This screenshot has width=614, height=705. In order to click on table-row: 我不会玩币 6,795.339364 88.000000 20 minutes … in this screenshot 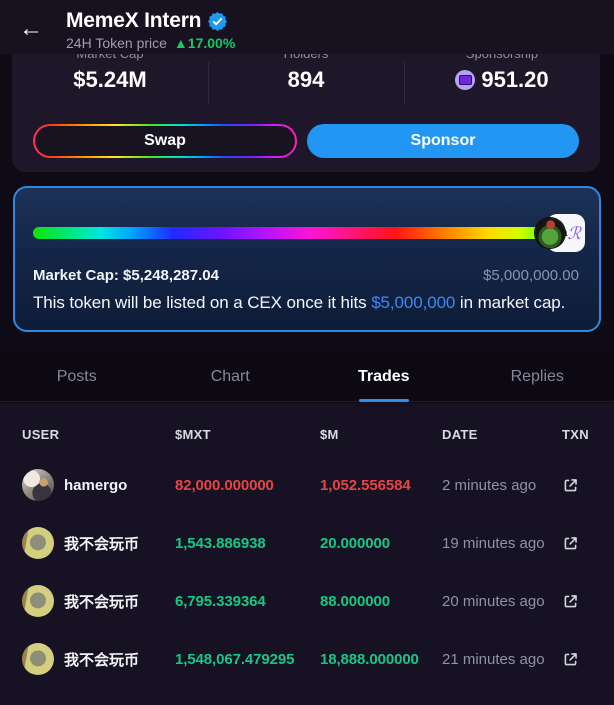, I will do `click(307, 601)`.